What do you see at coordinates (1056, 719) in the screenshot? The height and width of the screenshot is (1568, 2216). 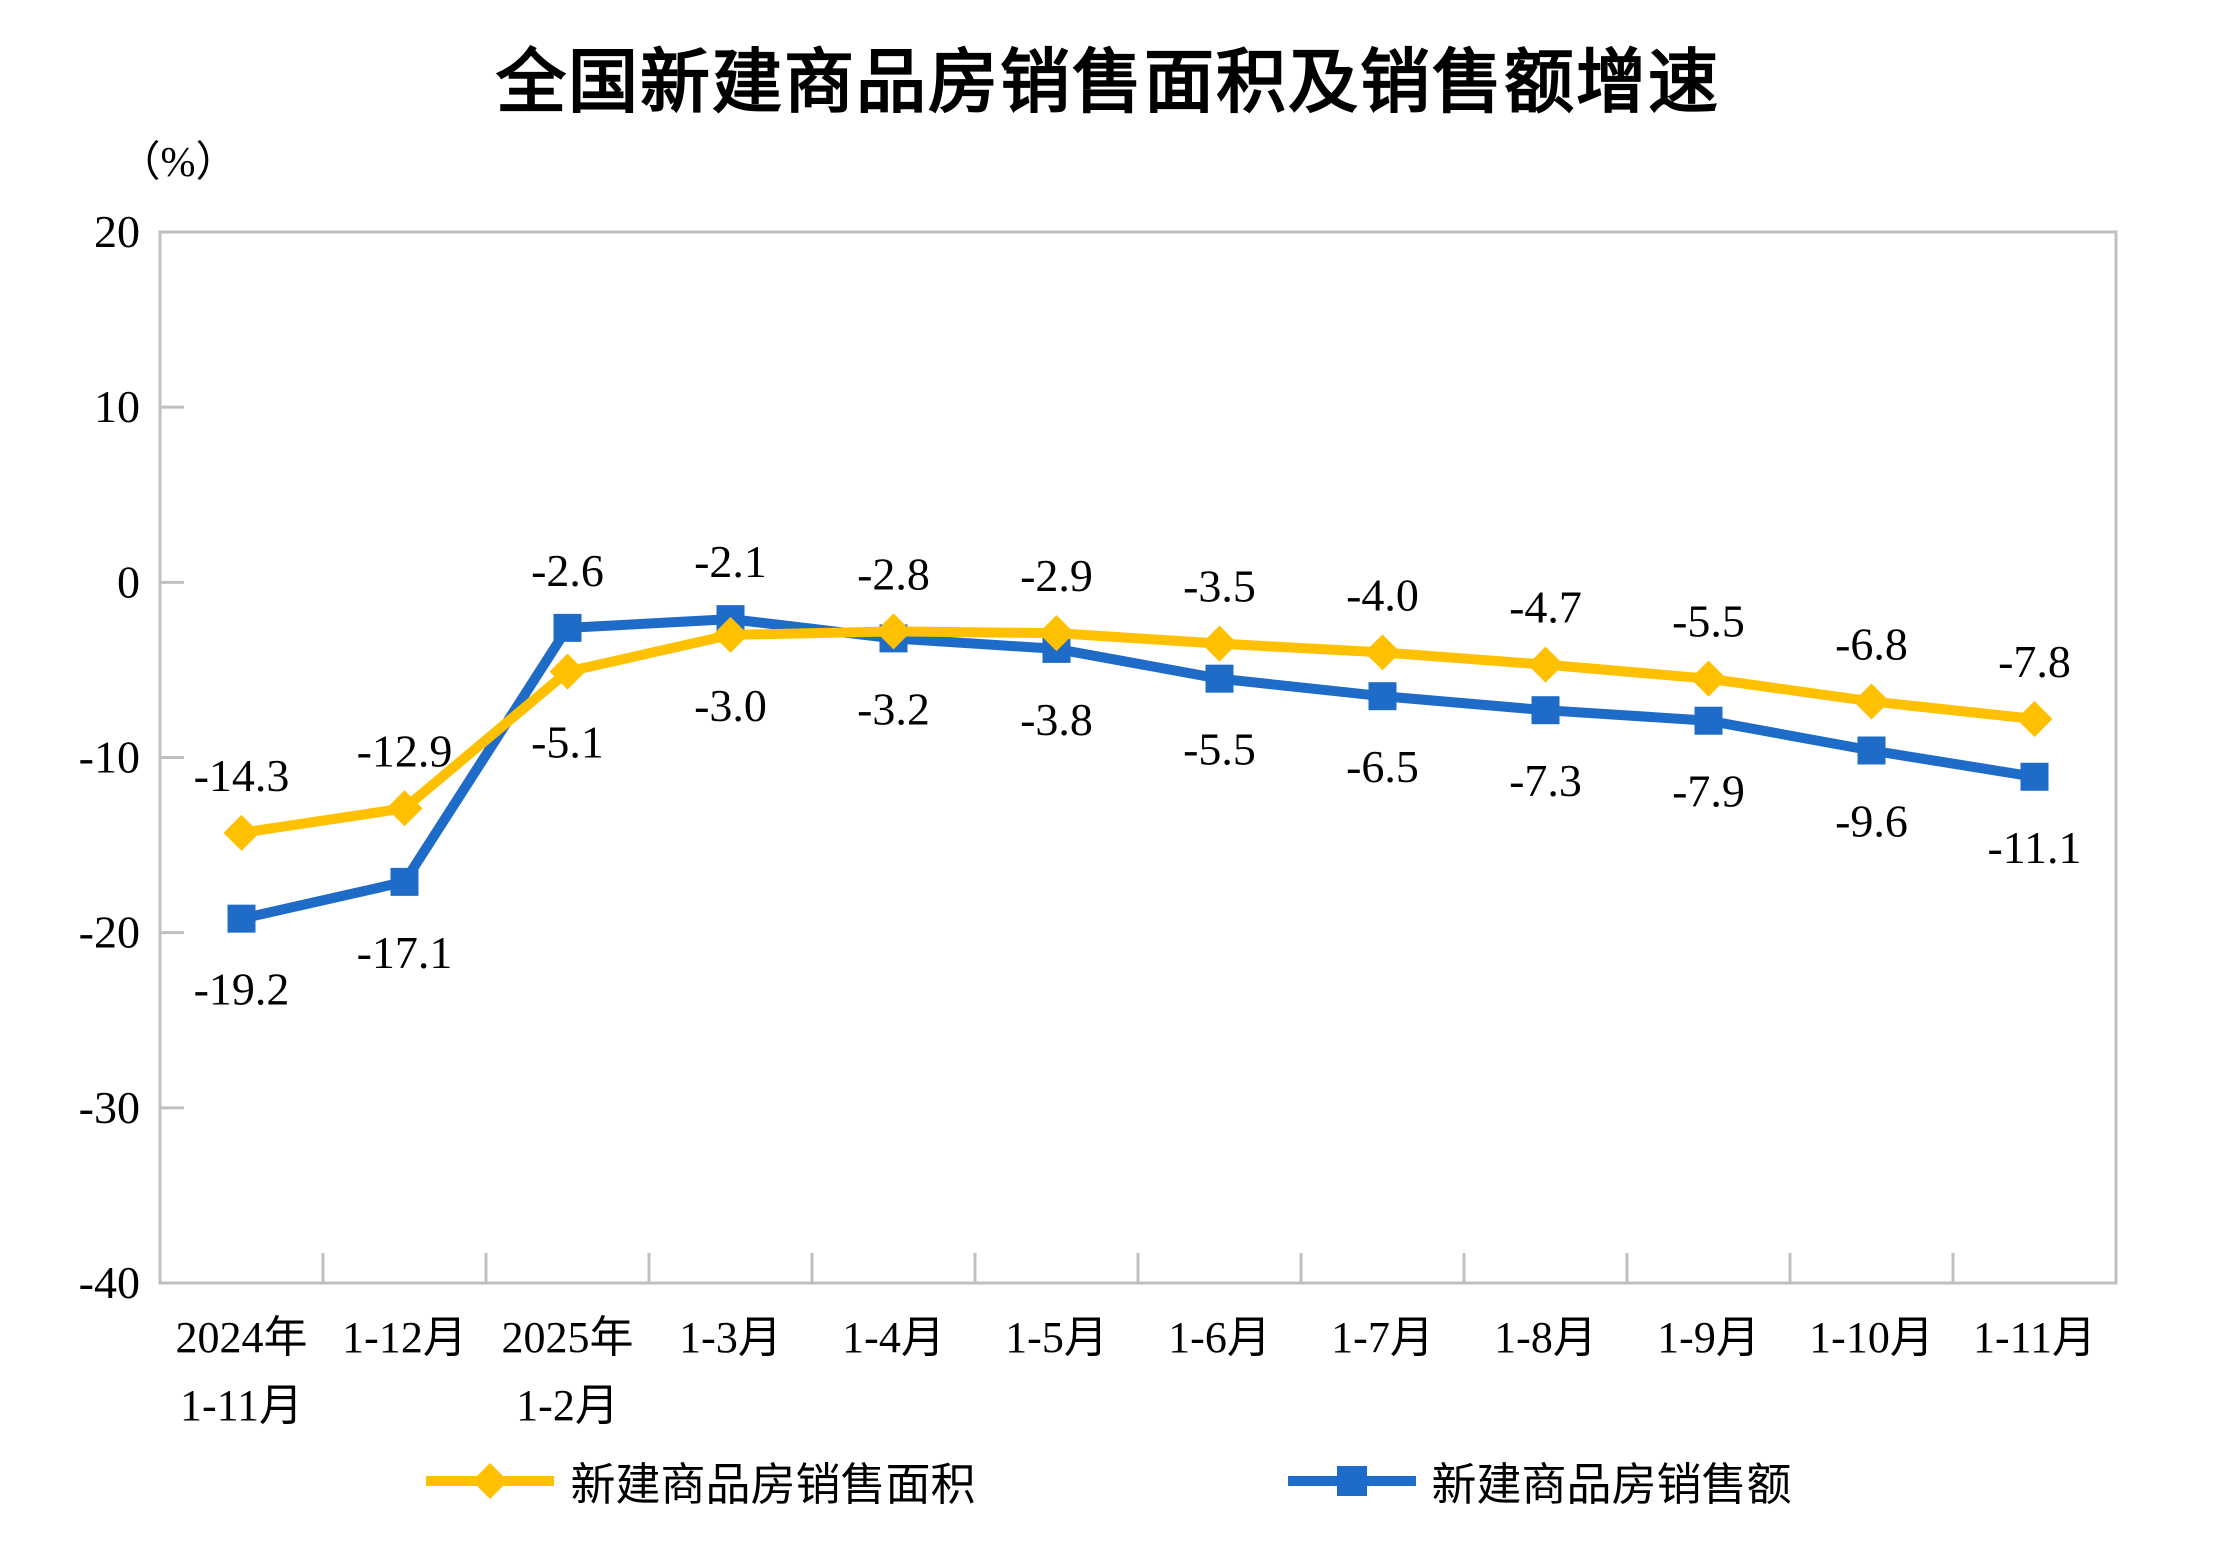 I see `data-point-label: -3.8` at bounding box center [1056, 719].